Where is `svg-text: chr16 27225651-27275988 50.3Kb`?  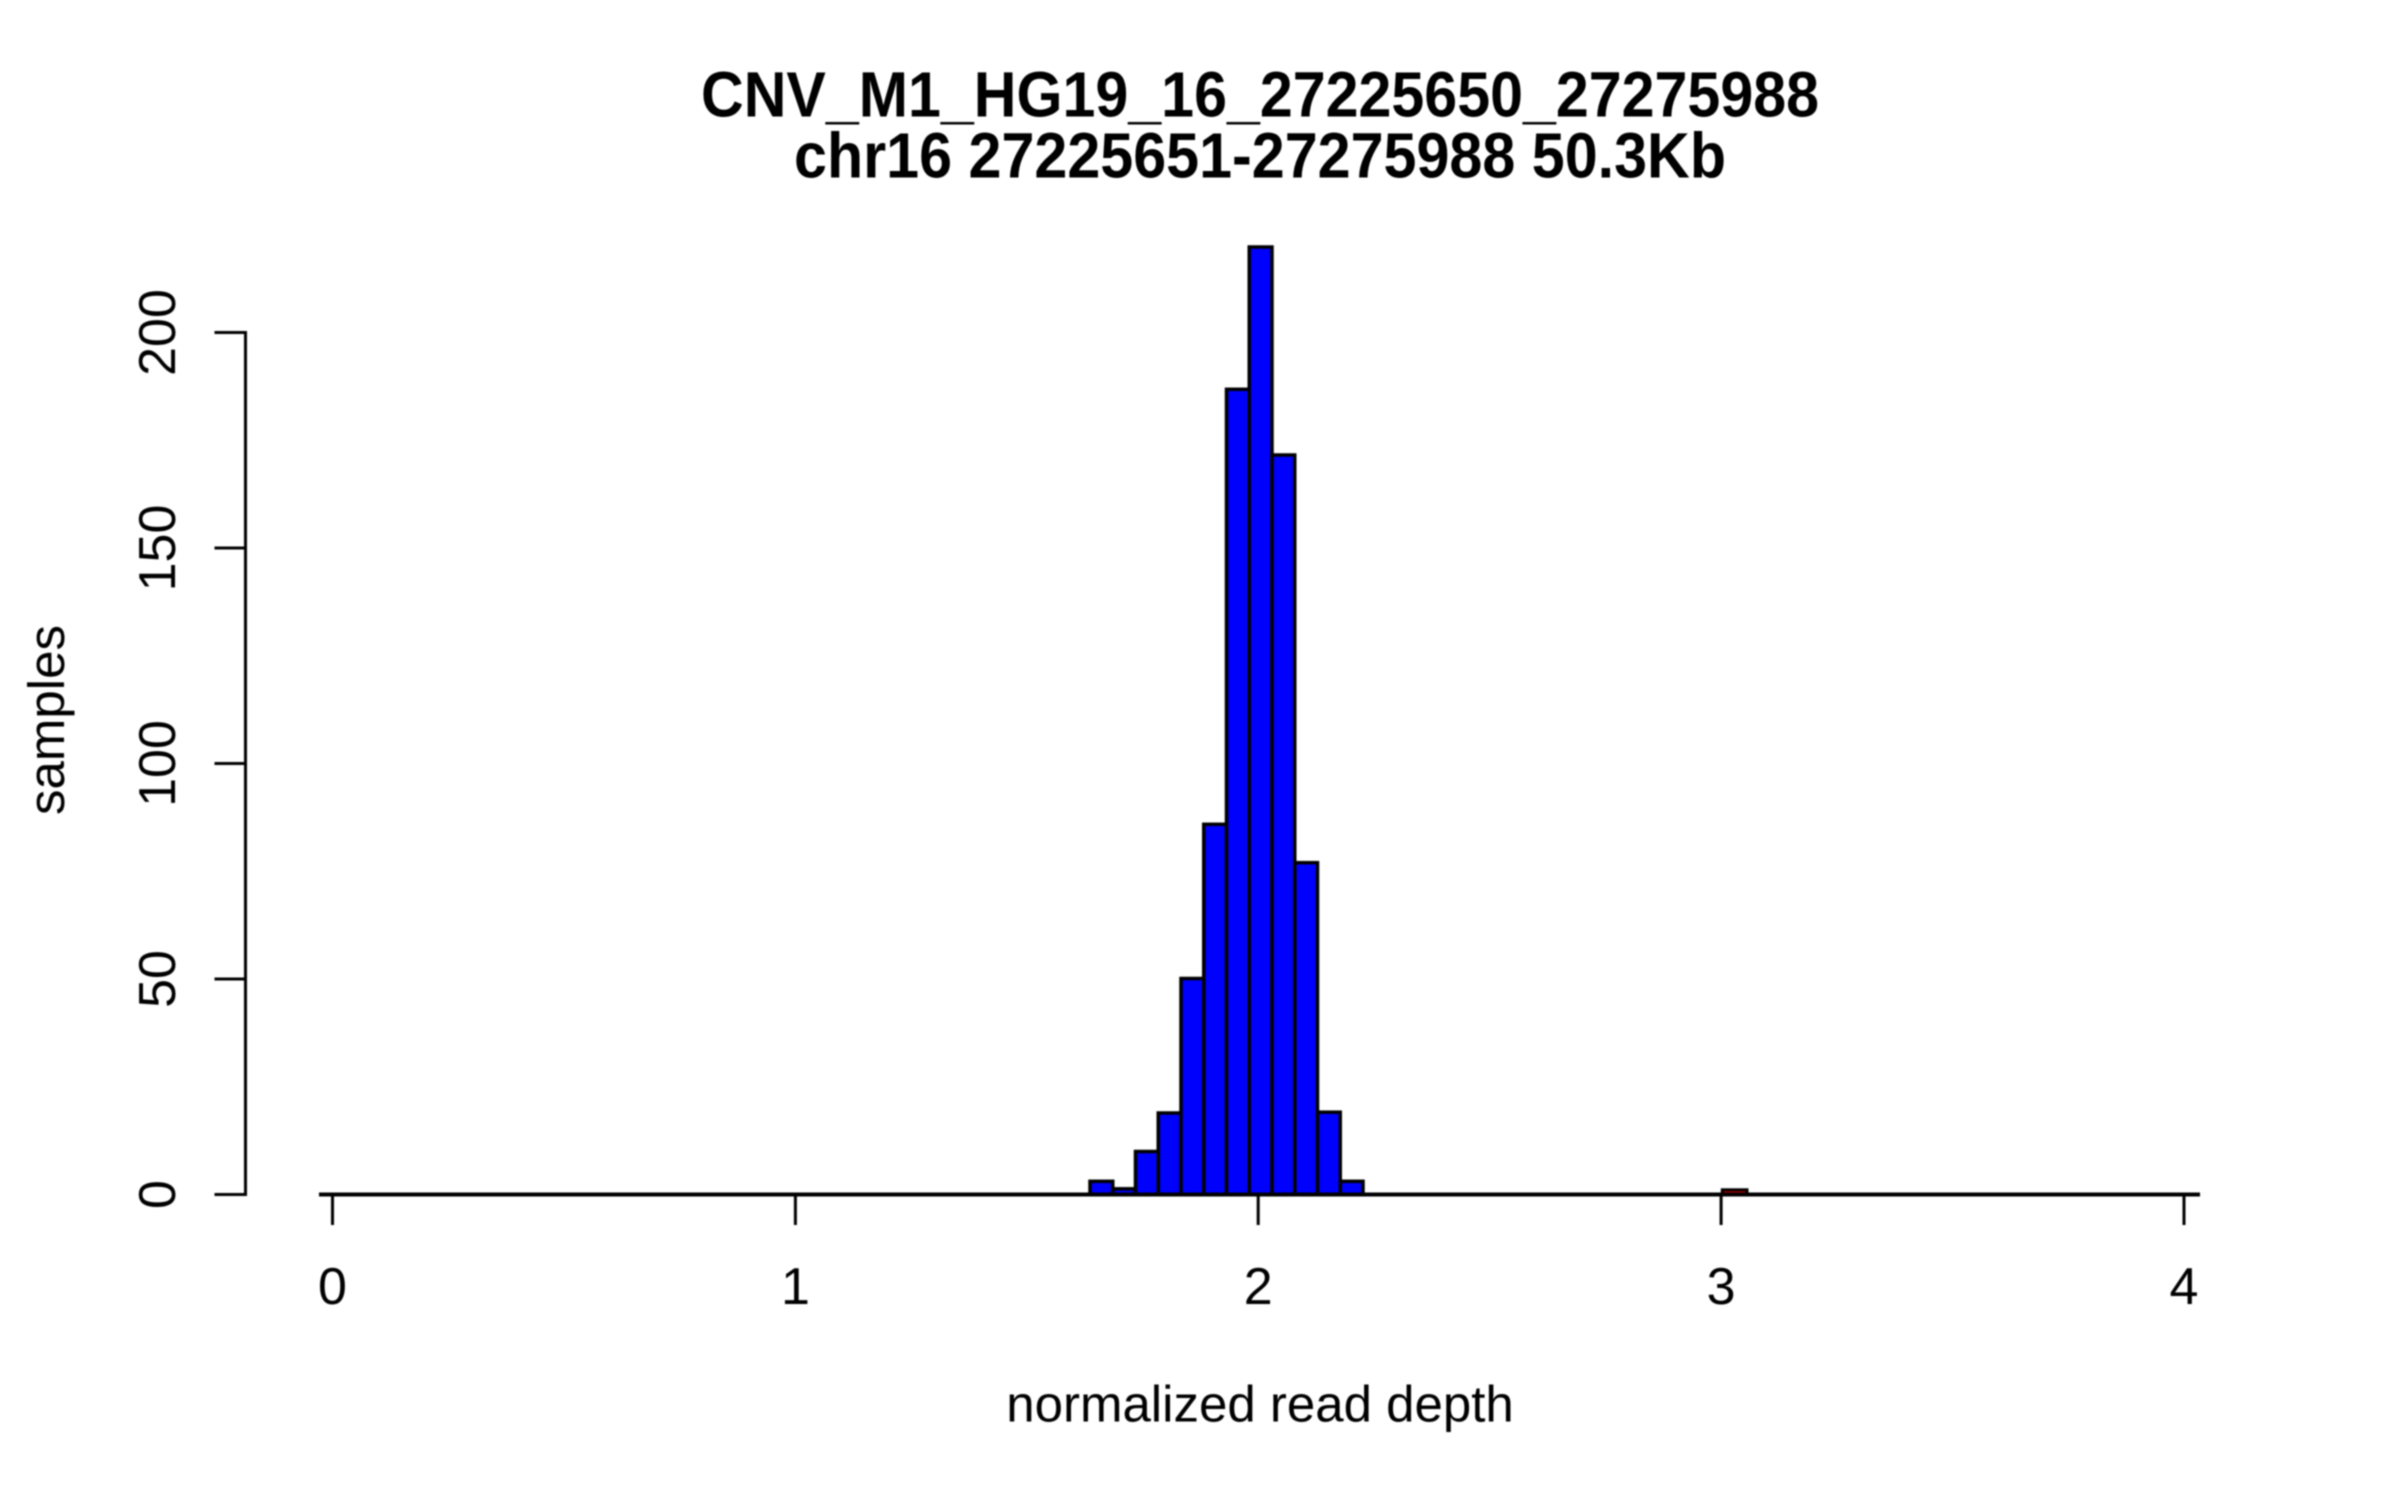 svg-text: chr16 27225651-27275988 50.3Kb is located at coordinates (1260, 156).